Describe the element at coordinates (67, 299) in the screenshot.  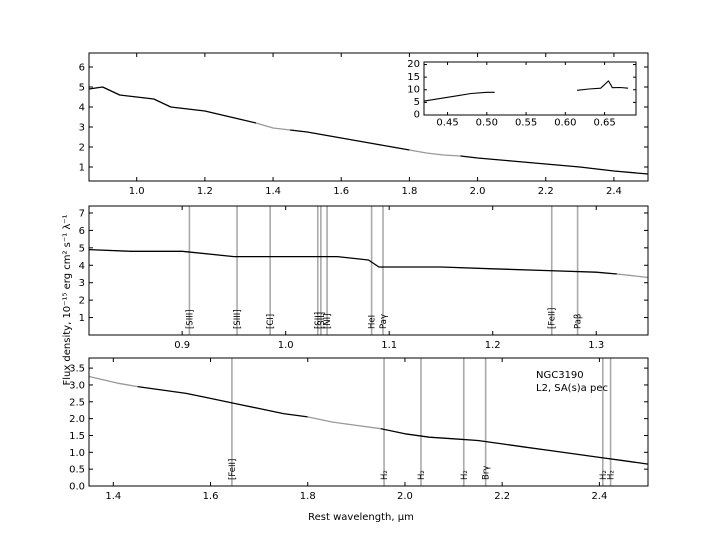
I see `y-axis-label: Flux density, 10⁻¹⁵ erg cm² s⁻¹ λ⁻¹` at that location.